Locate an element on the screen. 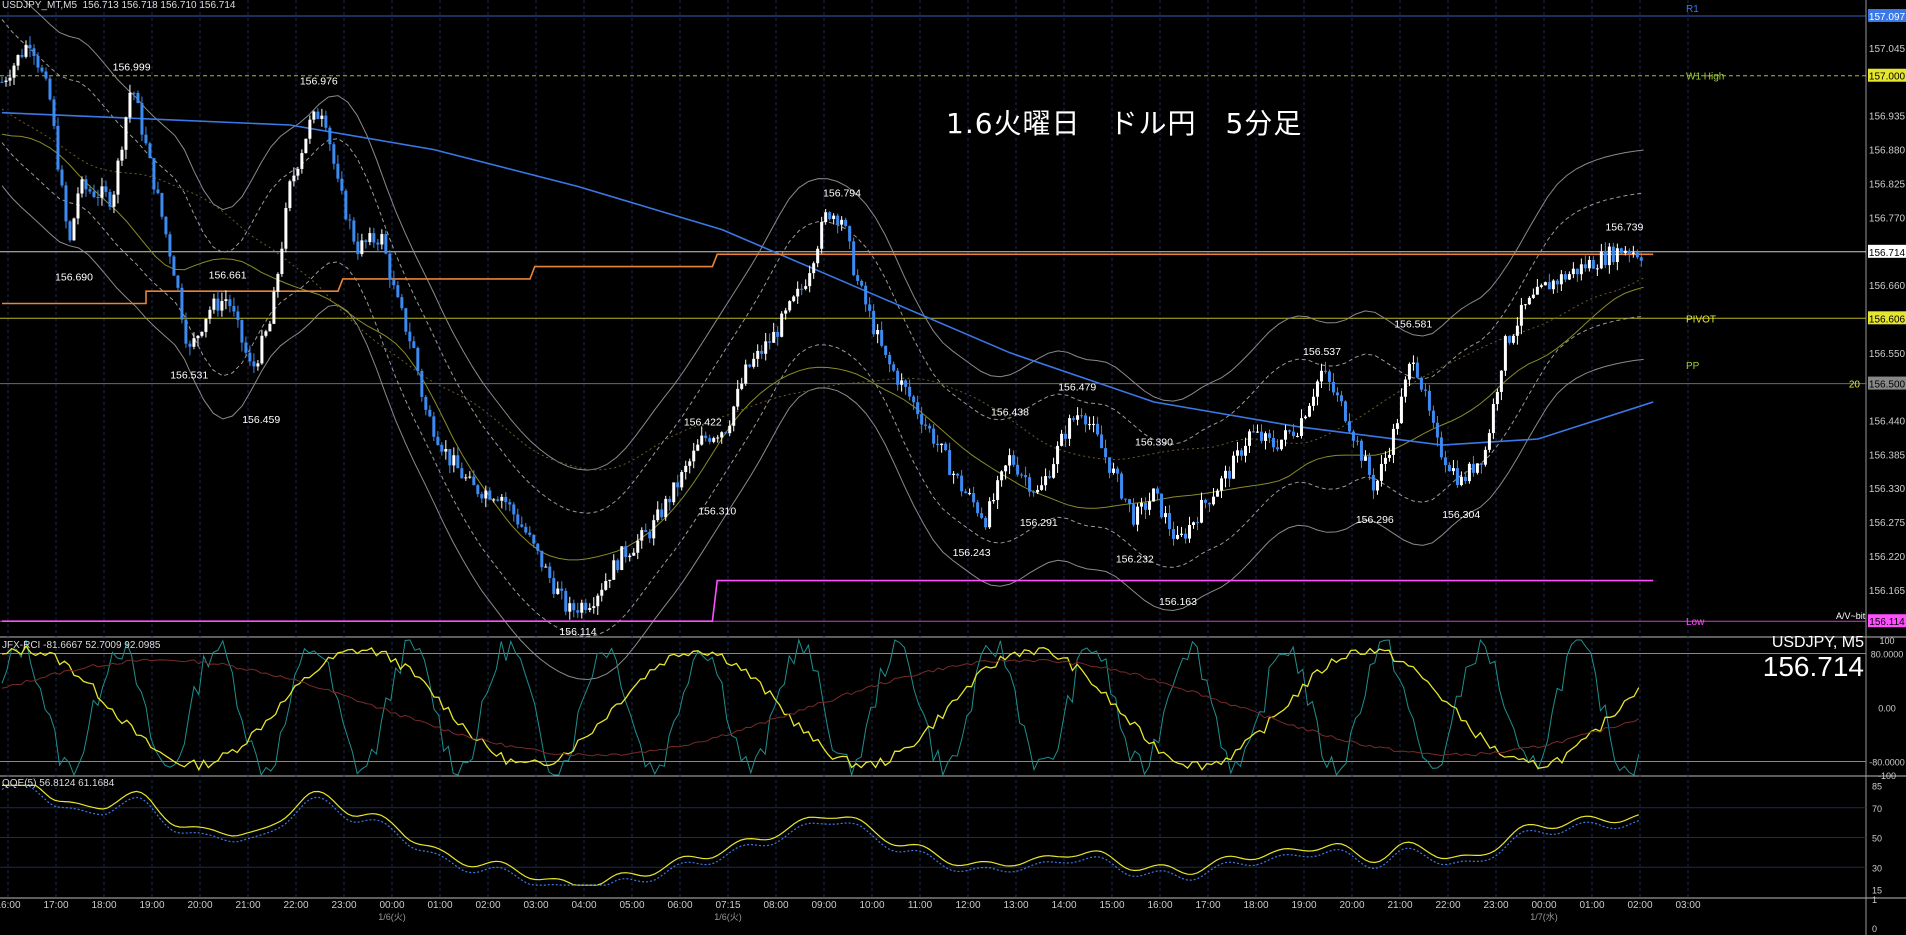 This screenshot has height=935, width=1906. price-annotation: 156.537 is located at coordinates (1322, 352).